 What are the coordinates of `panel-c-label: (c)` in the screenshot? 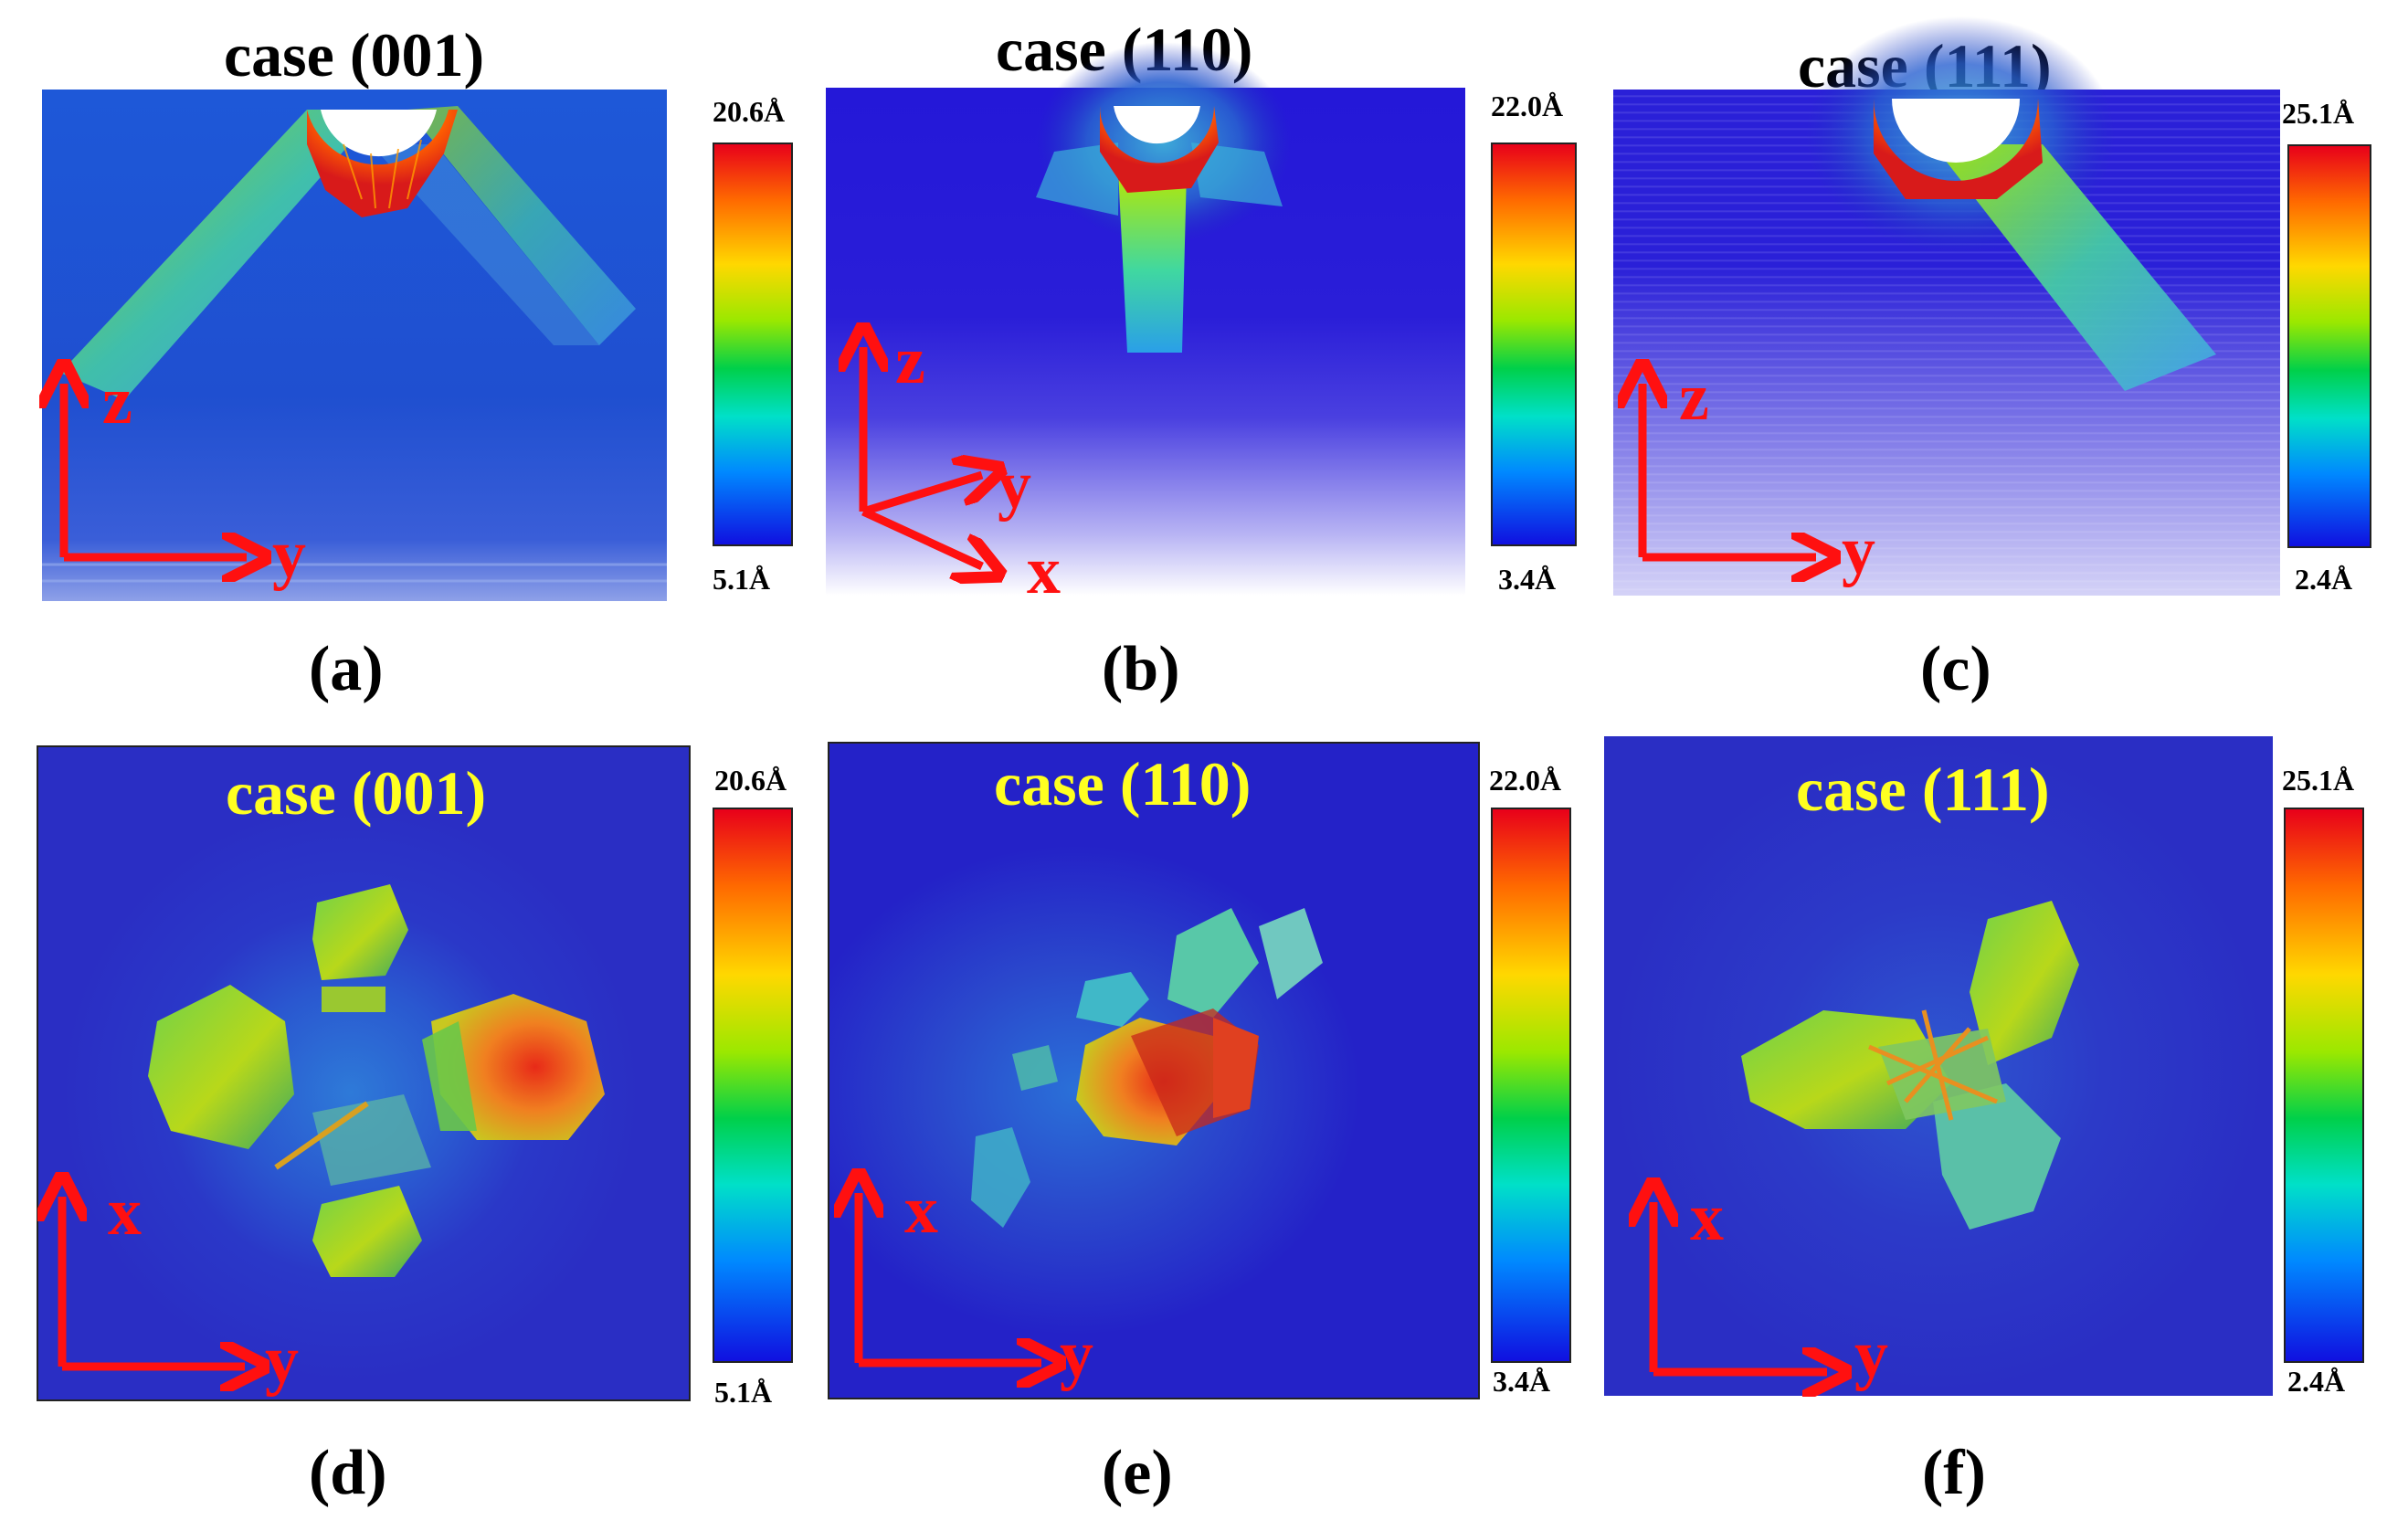 It's located at (1955, 669).